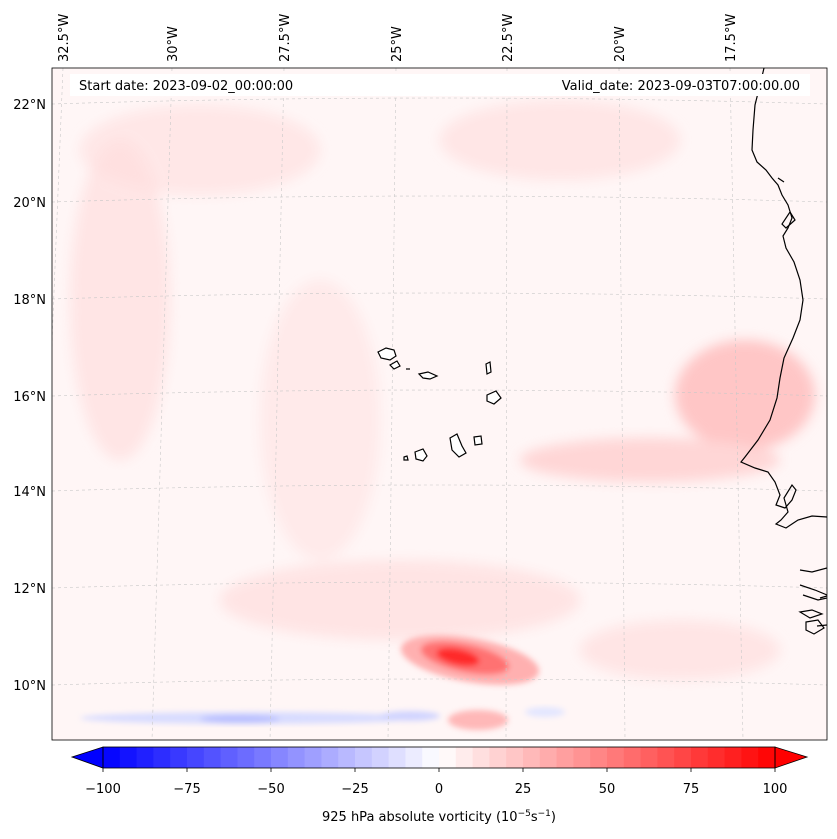 This screenshot has height=839, width=837. What do you see at coordinates (775, 789) in the screenshot?
I see `cbar-tick-label-100: 100` at bounding box center [775, 789].